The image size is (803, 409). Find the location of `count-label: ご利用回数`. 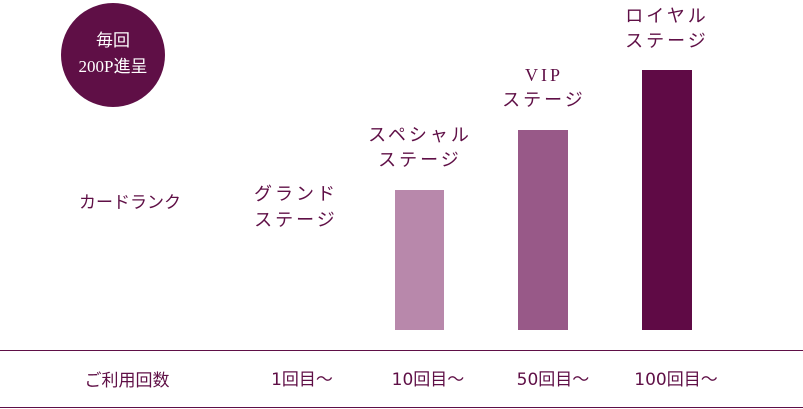

count-label: ご利用回数 is located at coordinates (127, 381).